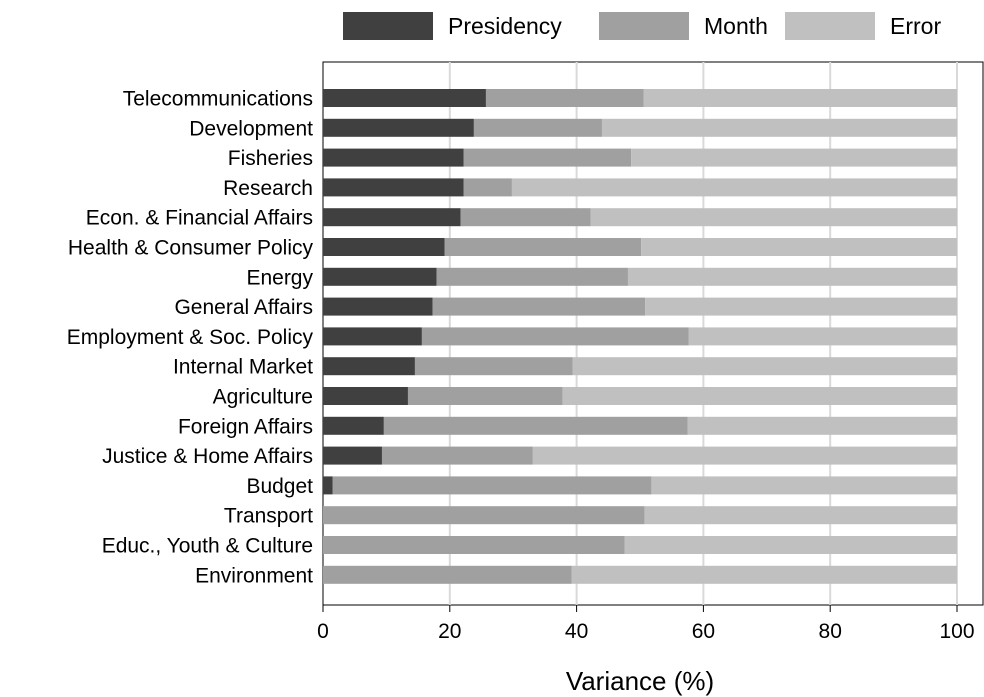 The width and height of the screenshot is (984, 697). I want to click on bar-presidency-employment-soc-policy, so click(372, 336).